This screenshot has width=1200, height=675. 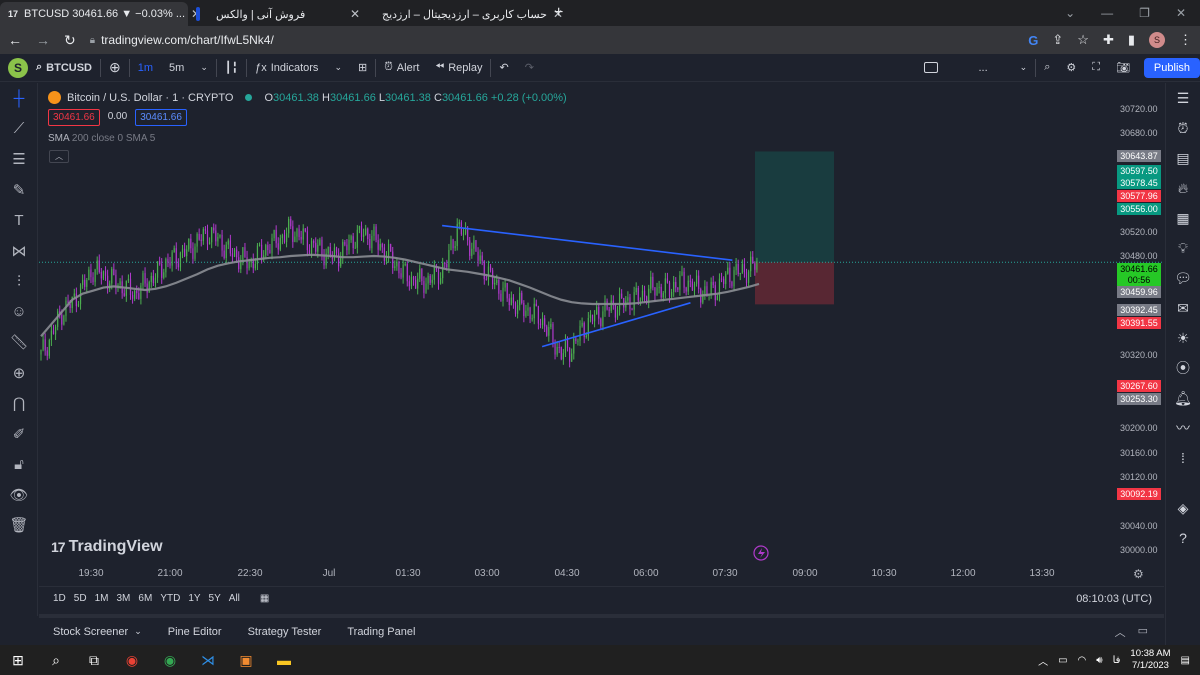 What do you see at coordinates (288, 14) in the screenshot?
I see `browser-tab: فروش آنی | والکس ✕` at bounding box center [288, 14].